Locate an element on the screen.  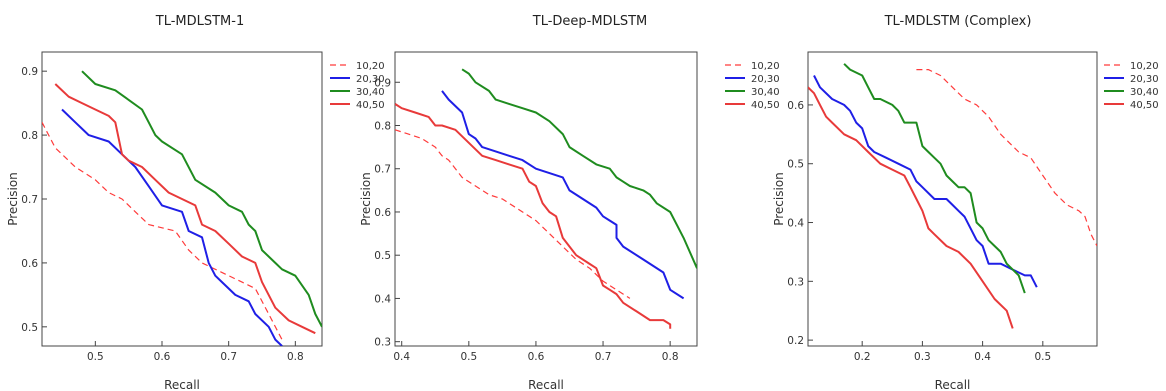
chart-title: TL-Deep-MDLSTM is located at coordinates (589, 21).